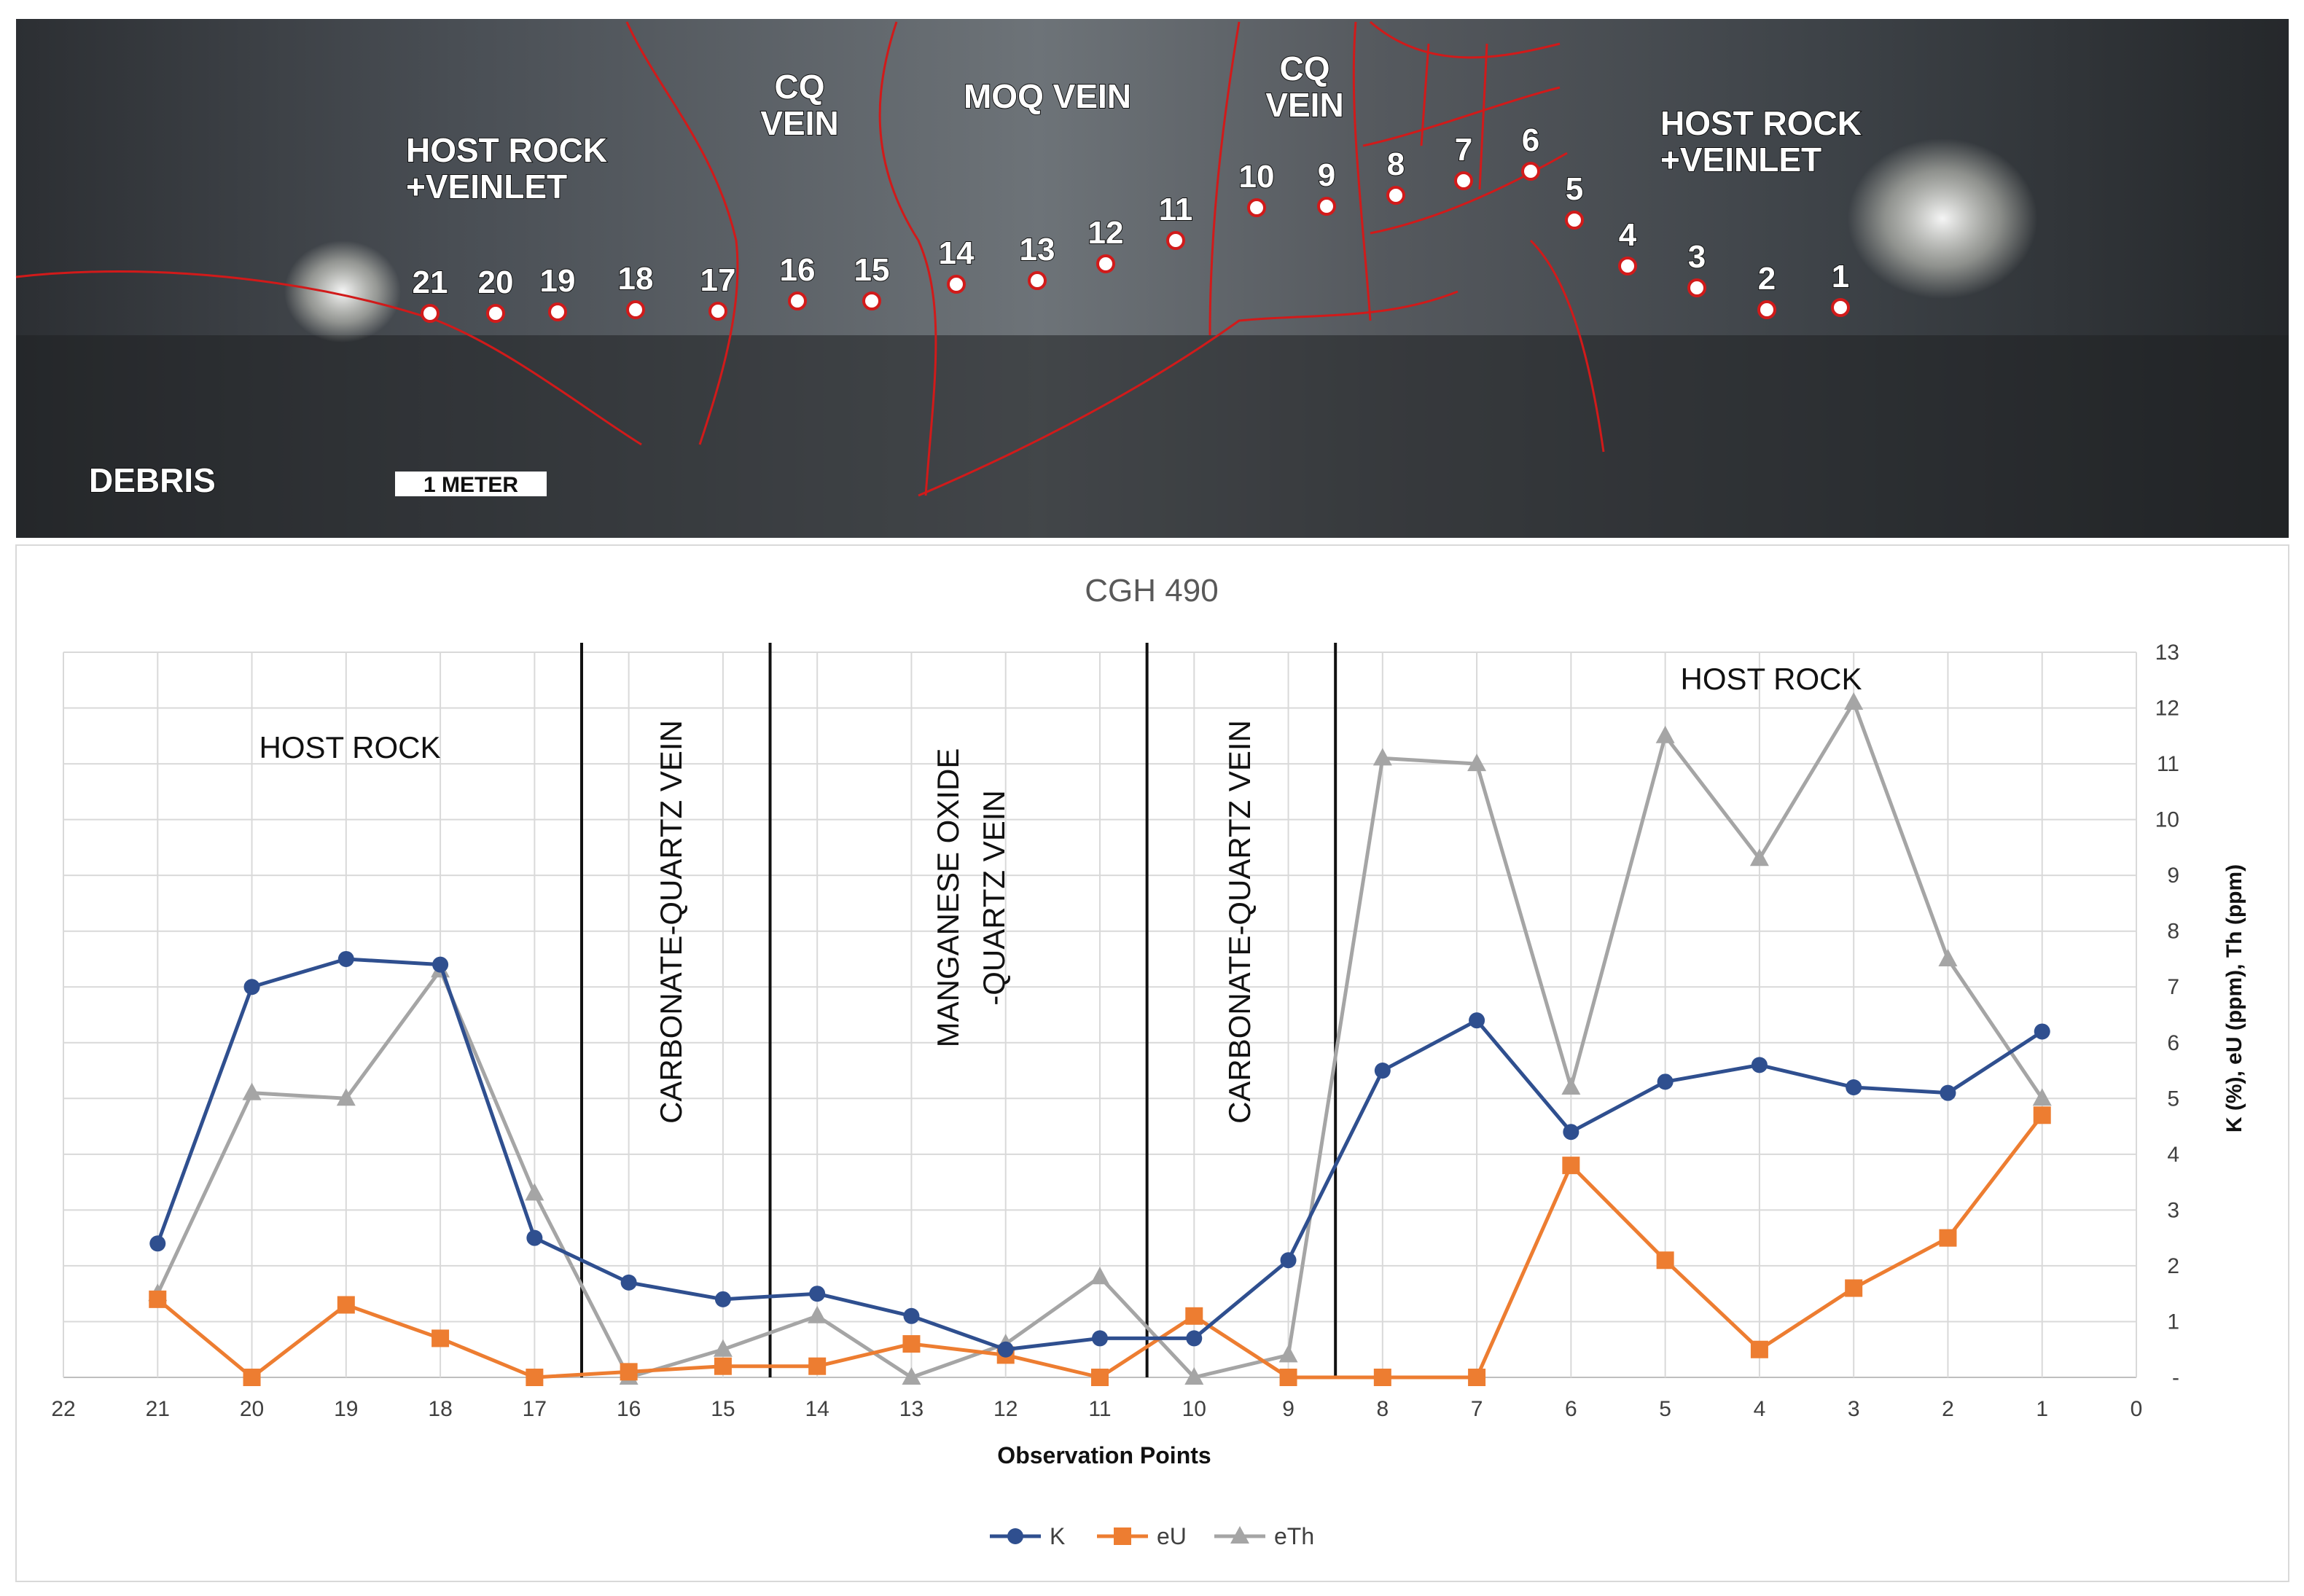 Image resolution: width=2304 pixels, height=1596 pixels. What do you see at coordinates (2173, 1210) in the screenshot?
I see `y-tick-label: 3` at bounding box center [2173, 1210].